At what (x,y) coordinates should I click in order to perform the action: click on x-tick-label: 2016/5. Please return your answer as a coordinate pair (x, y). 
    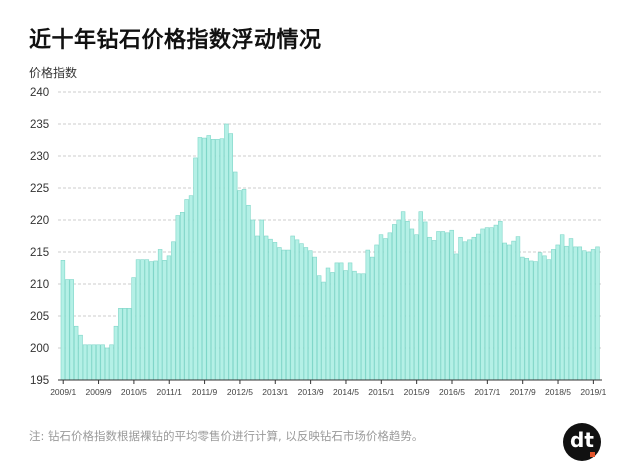
    Looking at the image, I should click on (452, 392).